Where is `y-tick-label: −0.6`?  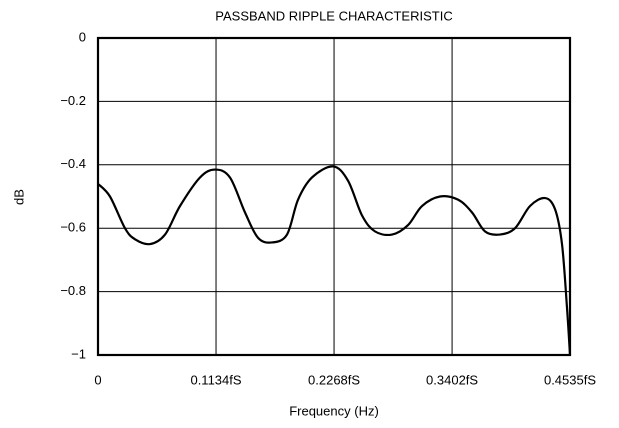
y-tick-label: −0.6 is located at coordinates (73, 227).